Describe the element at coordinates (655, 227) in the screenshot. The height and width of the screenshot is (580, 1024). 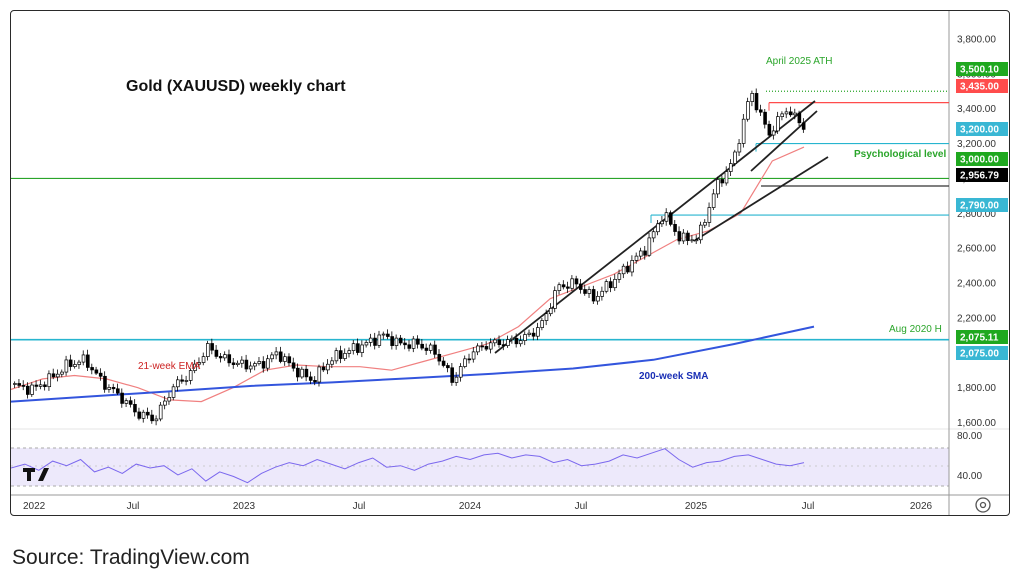
I see `trendline-long` at that location.